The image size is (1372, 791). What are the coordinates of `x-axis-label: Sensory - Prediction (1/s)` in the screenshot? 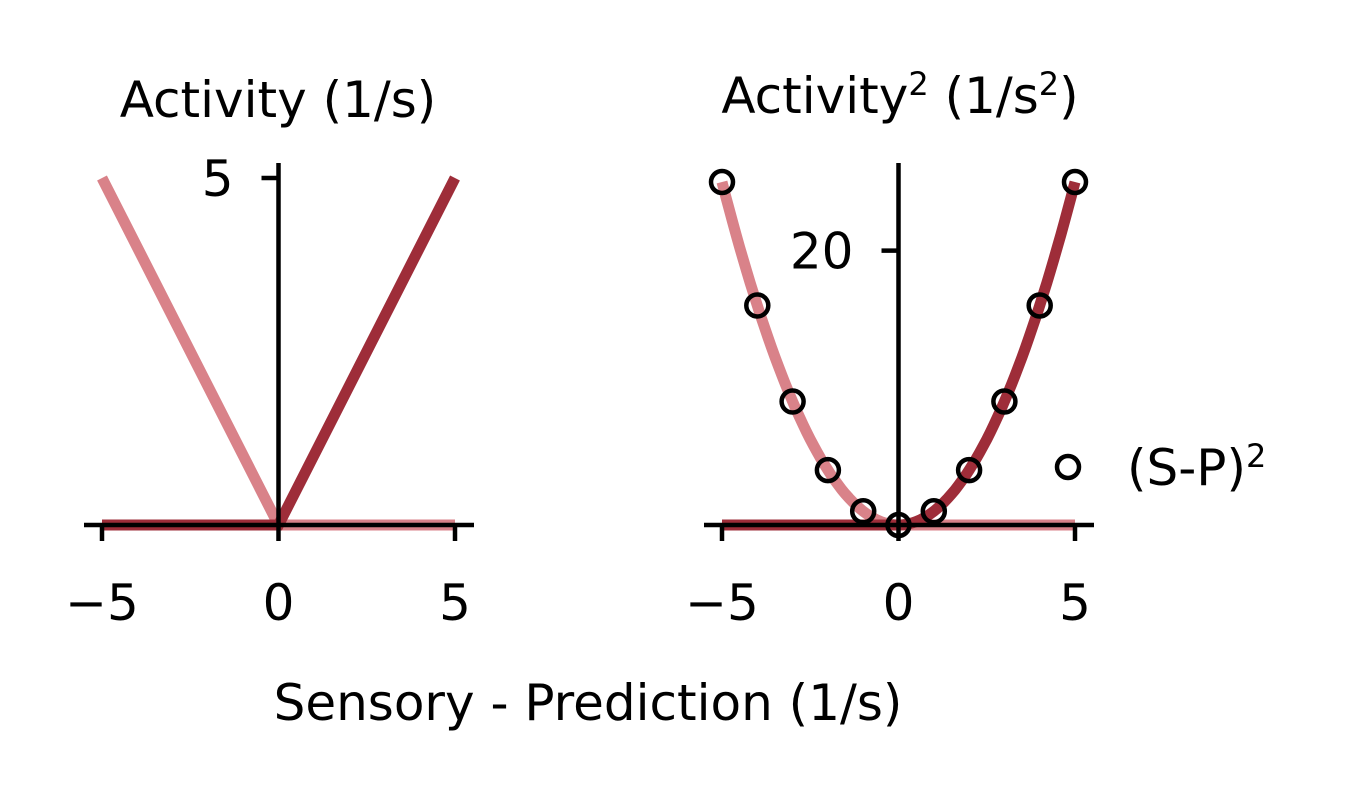 It's located at (588, 703).